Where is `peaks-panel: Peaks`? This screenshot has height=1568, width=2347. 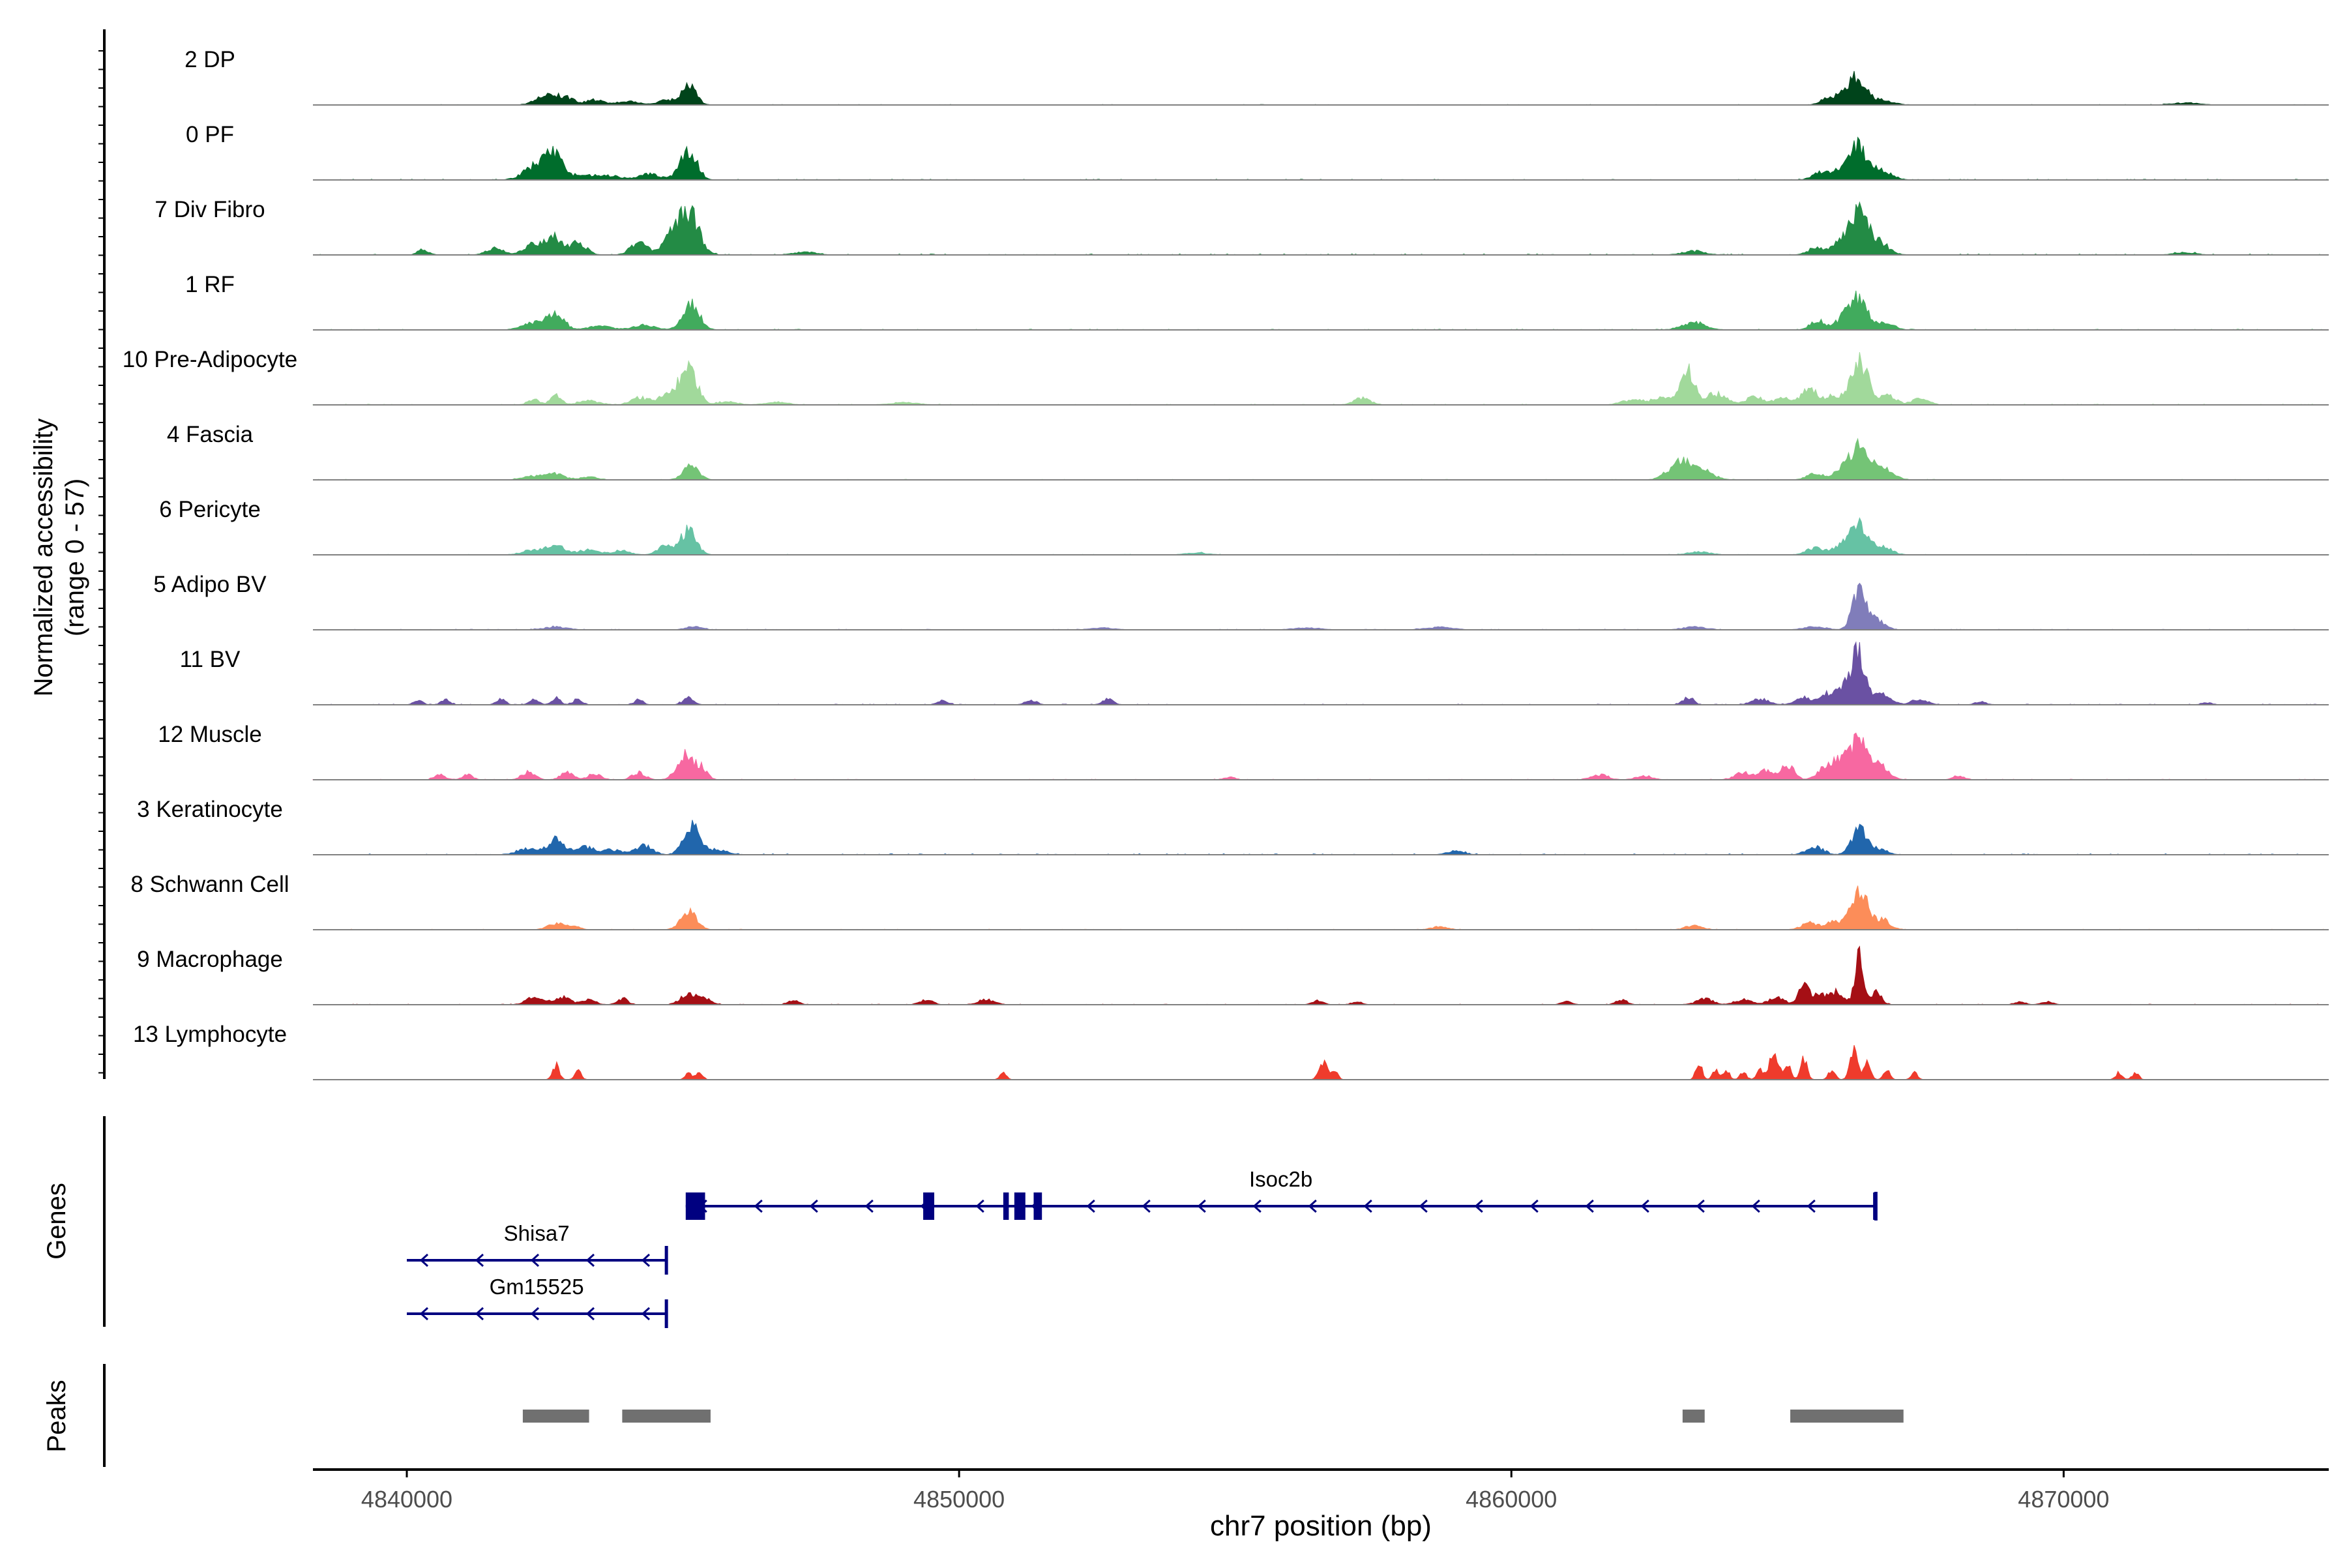
peaks-panel: Peaks is located at coordinates (973, 1416).